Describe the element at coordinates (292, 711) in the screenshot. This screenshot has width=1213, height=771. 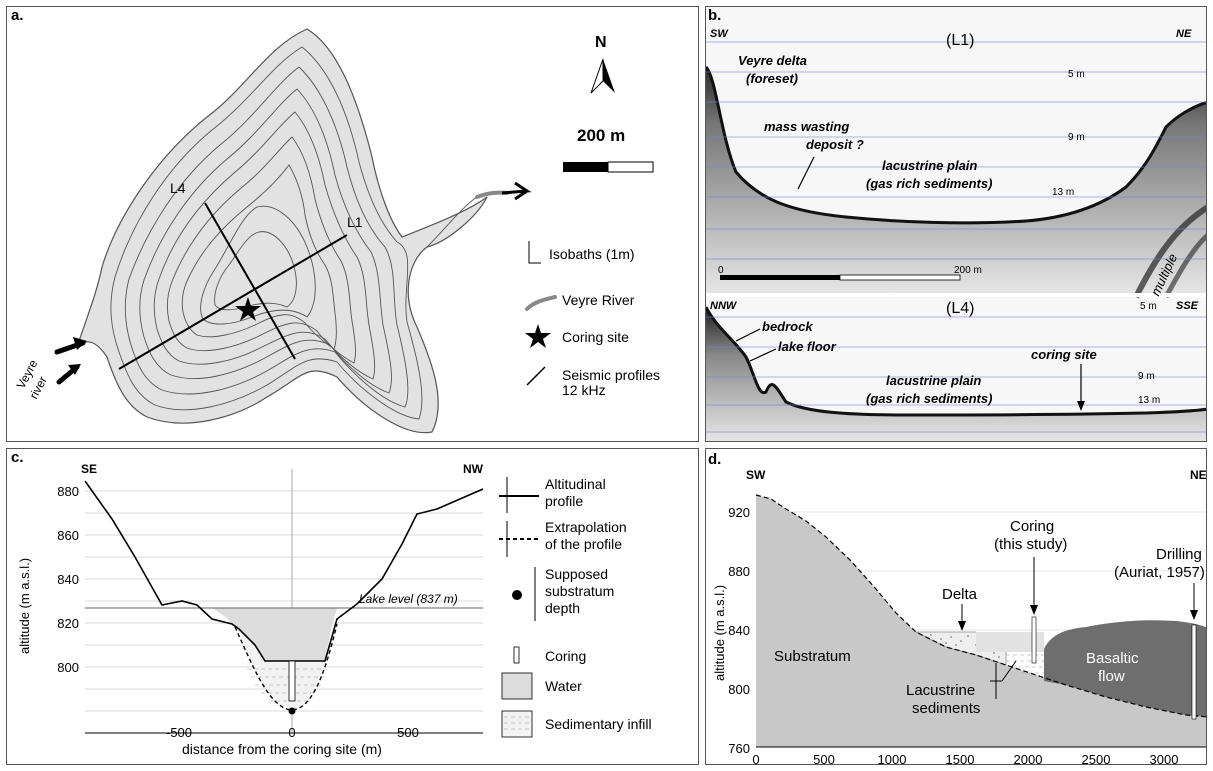
I see `substratum-depth-dot` at that location.